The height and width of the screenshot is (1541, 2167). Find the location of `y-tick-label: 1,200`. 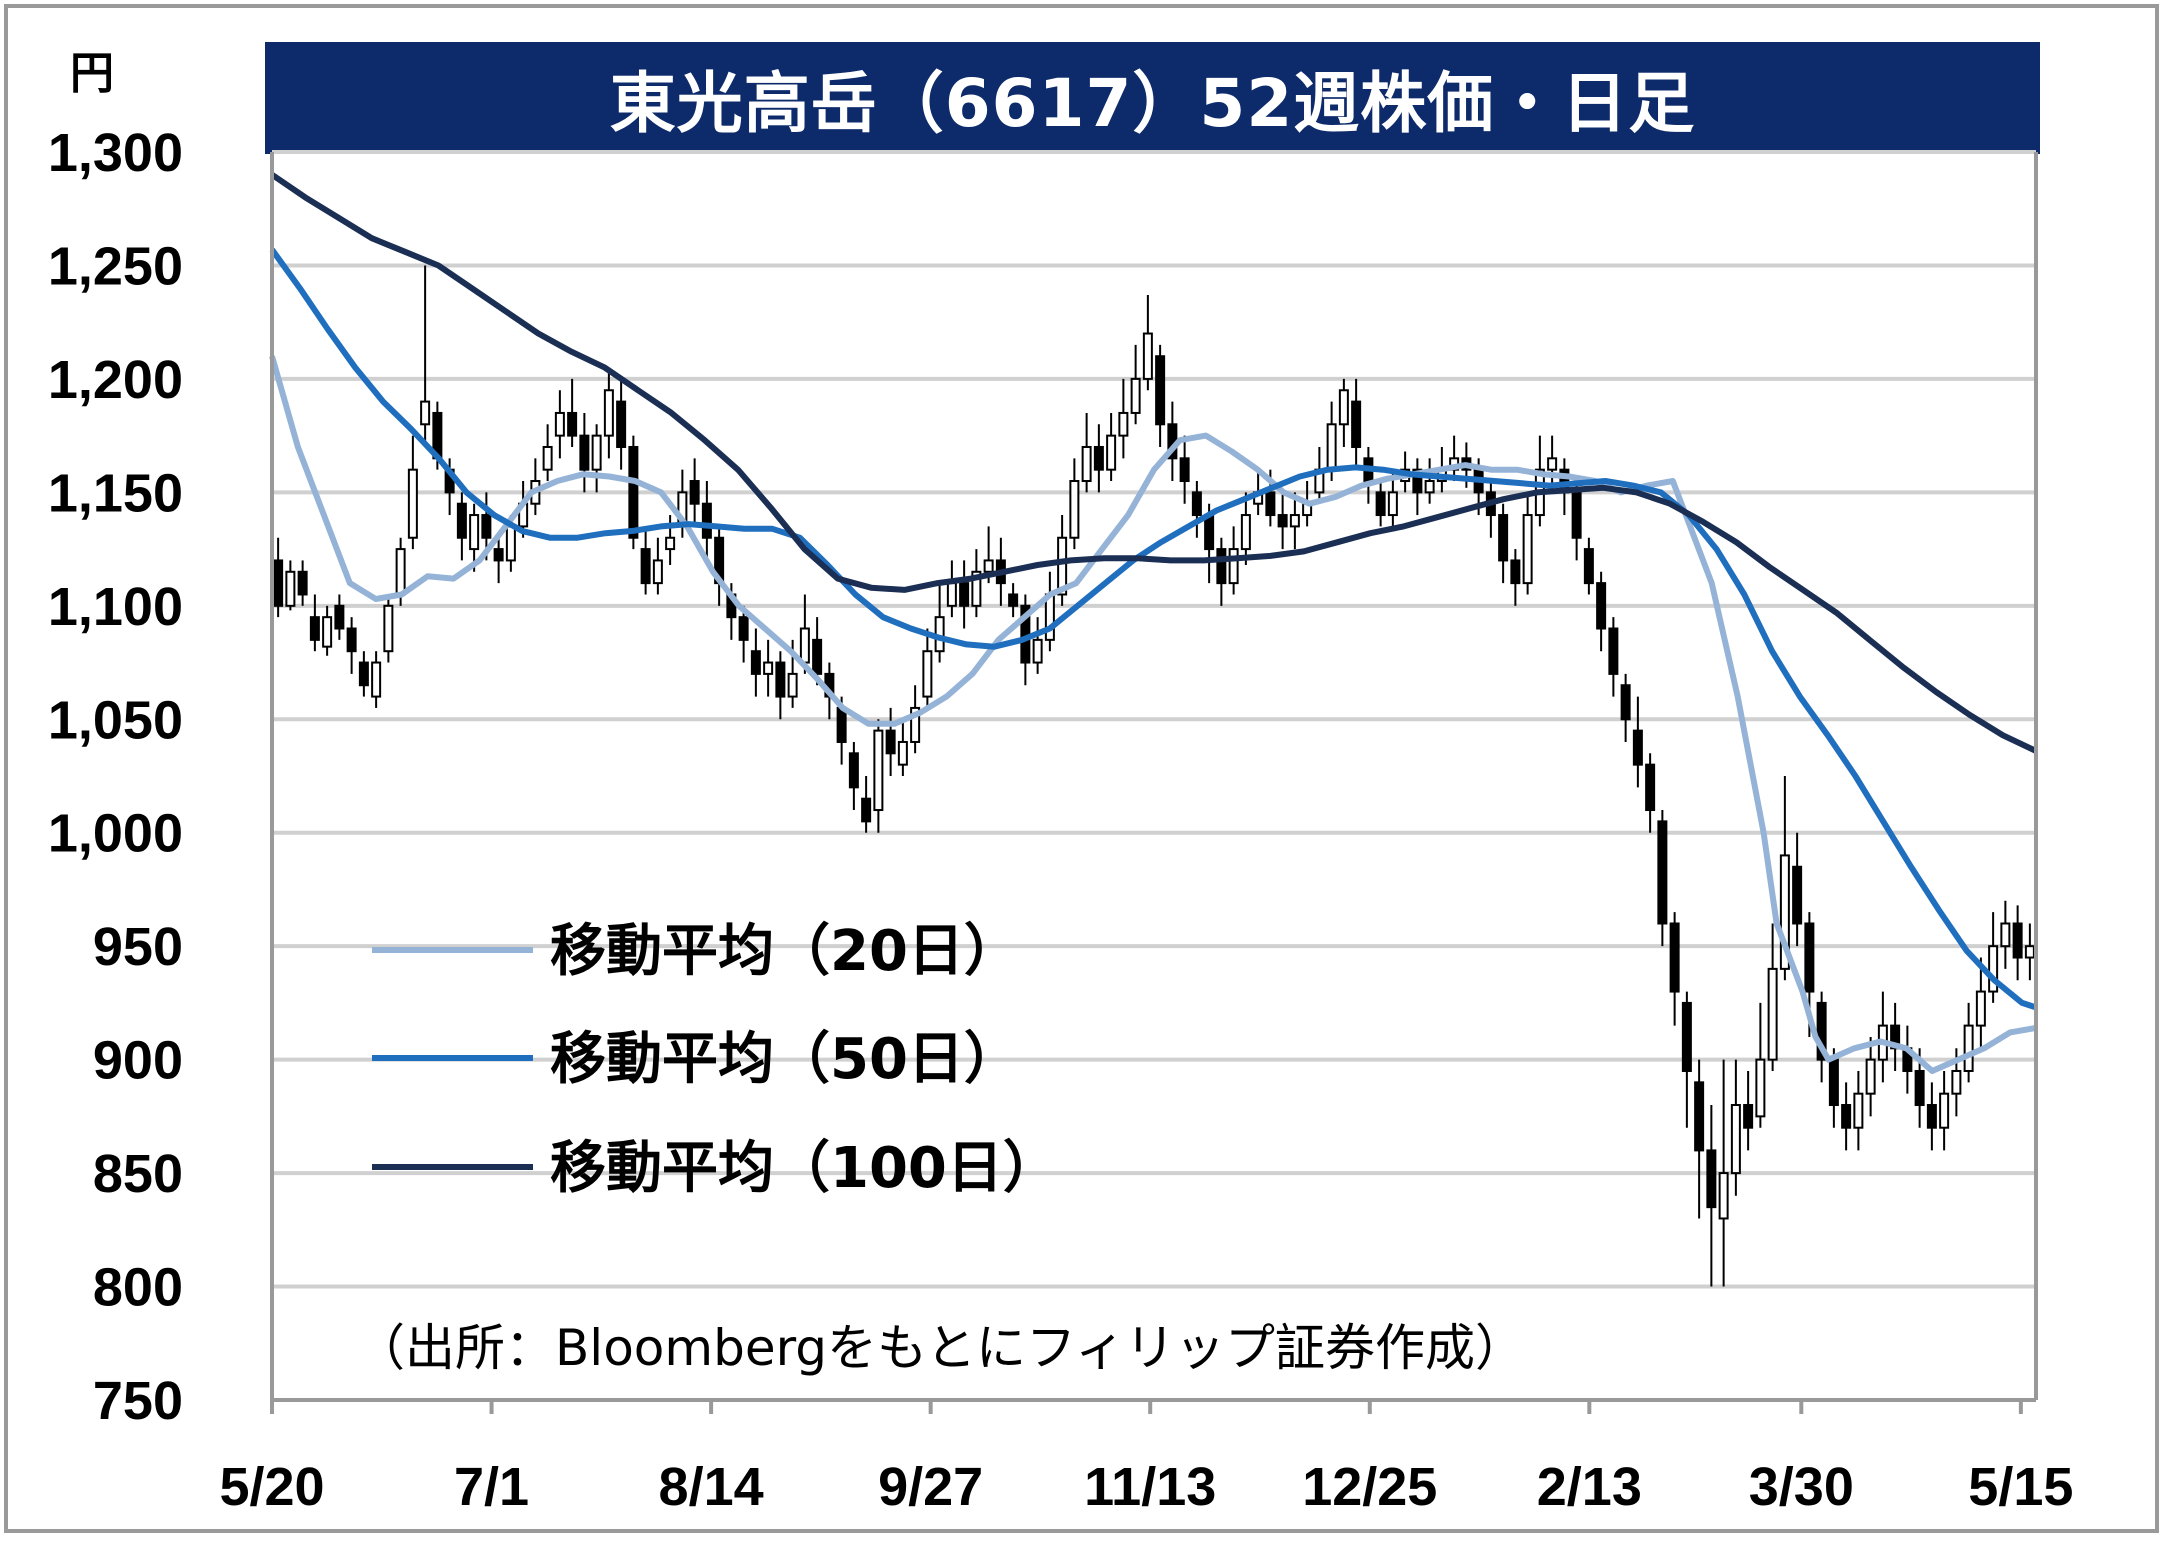

y-tick-label: 1,200 is located at coordinates (115, 380).